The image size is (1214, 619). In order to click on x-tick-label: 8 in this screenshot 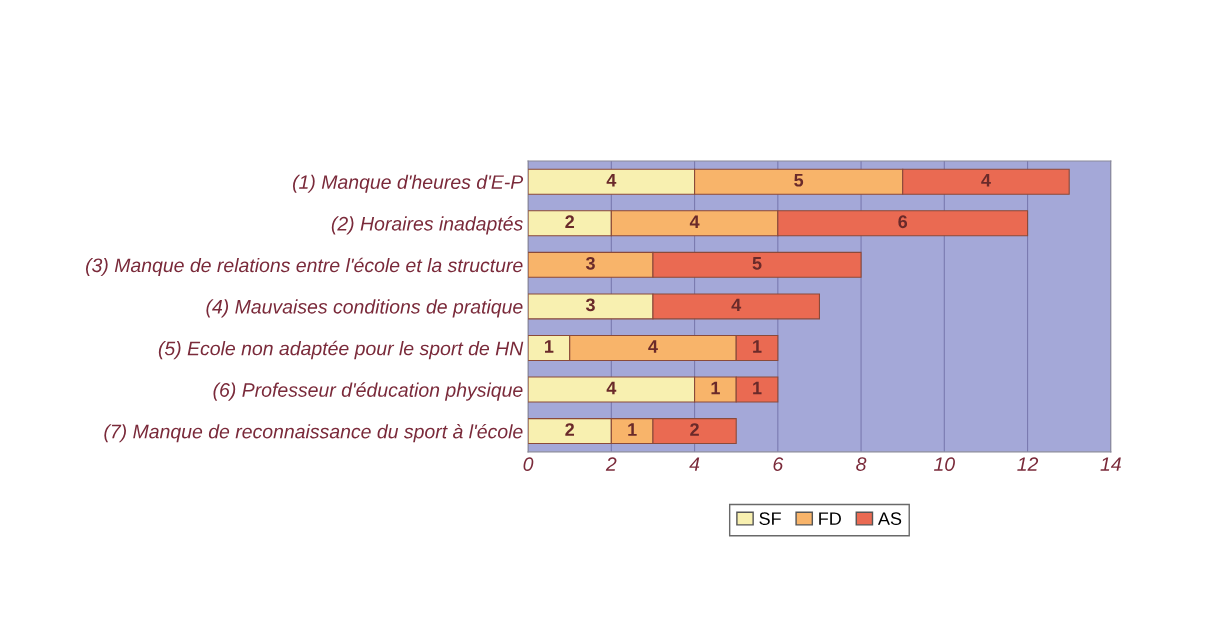, I will do `click(861, 464)`.